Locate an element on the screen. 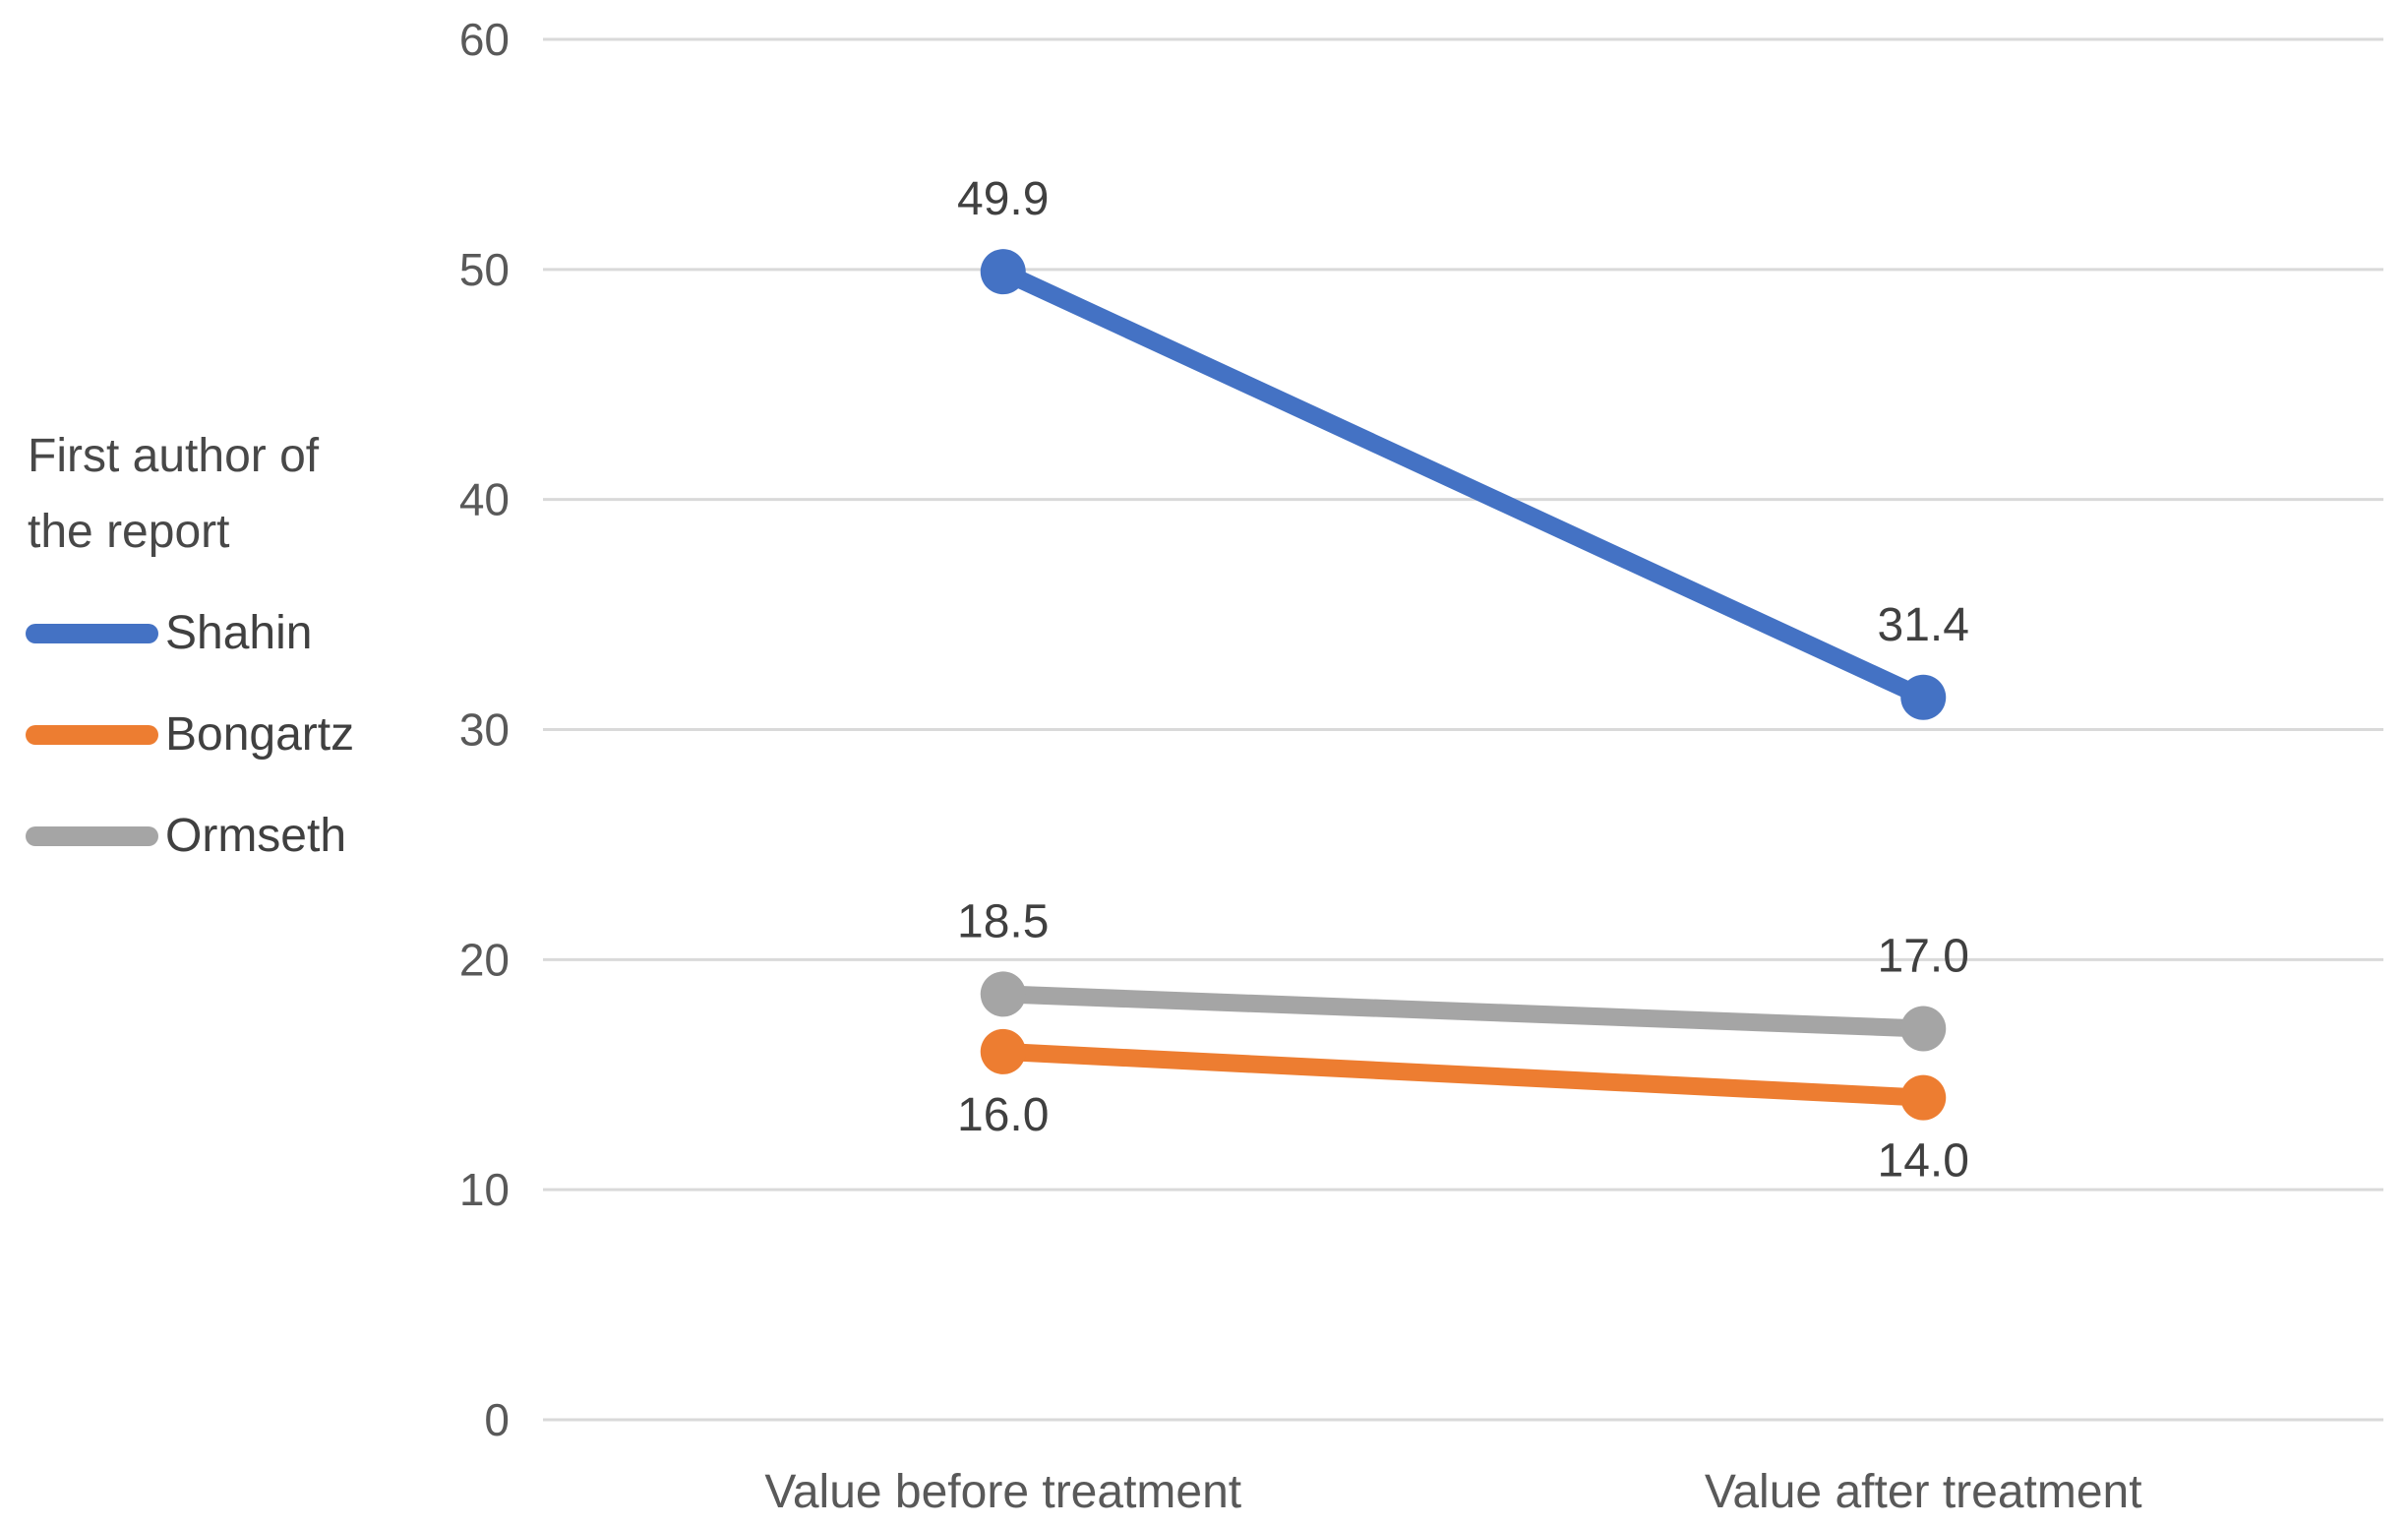 The image size is (2408, 1527). legend-title-line-1: First author of is located at coordinates (174, 456).